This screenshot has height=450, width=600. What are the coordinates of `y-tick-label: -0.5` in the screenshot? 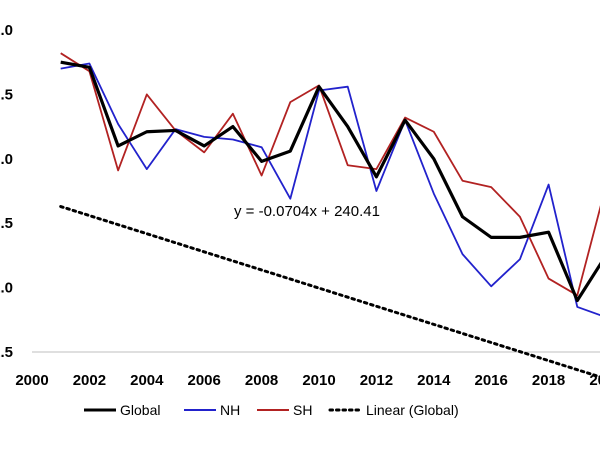 It's located at (6, 223).